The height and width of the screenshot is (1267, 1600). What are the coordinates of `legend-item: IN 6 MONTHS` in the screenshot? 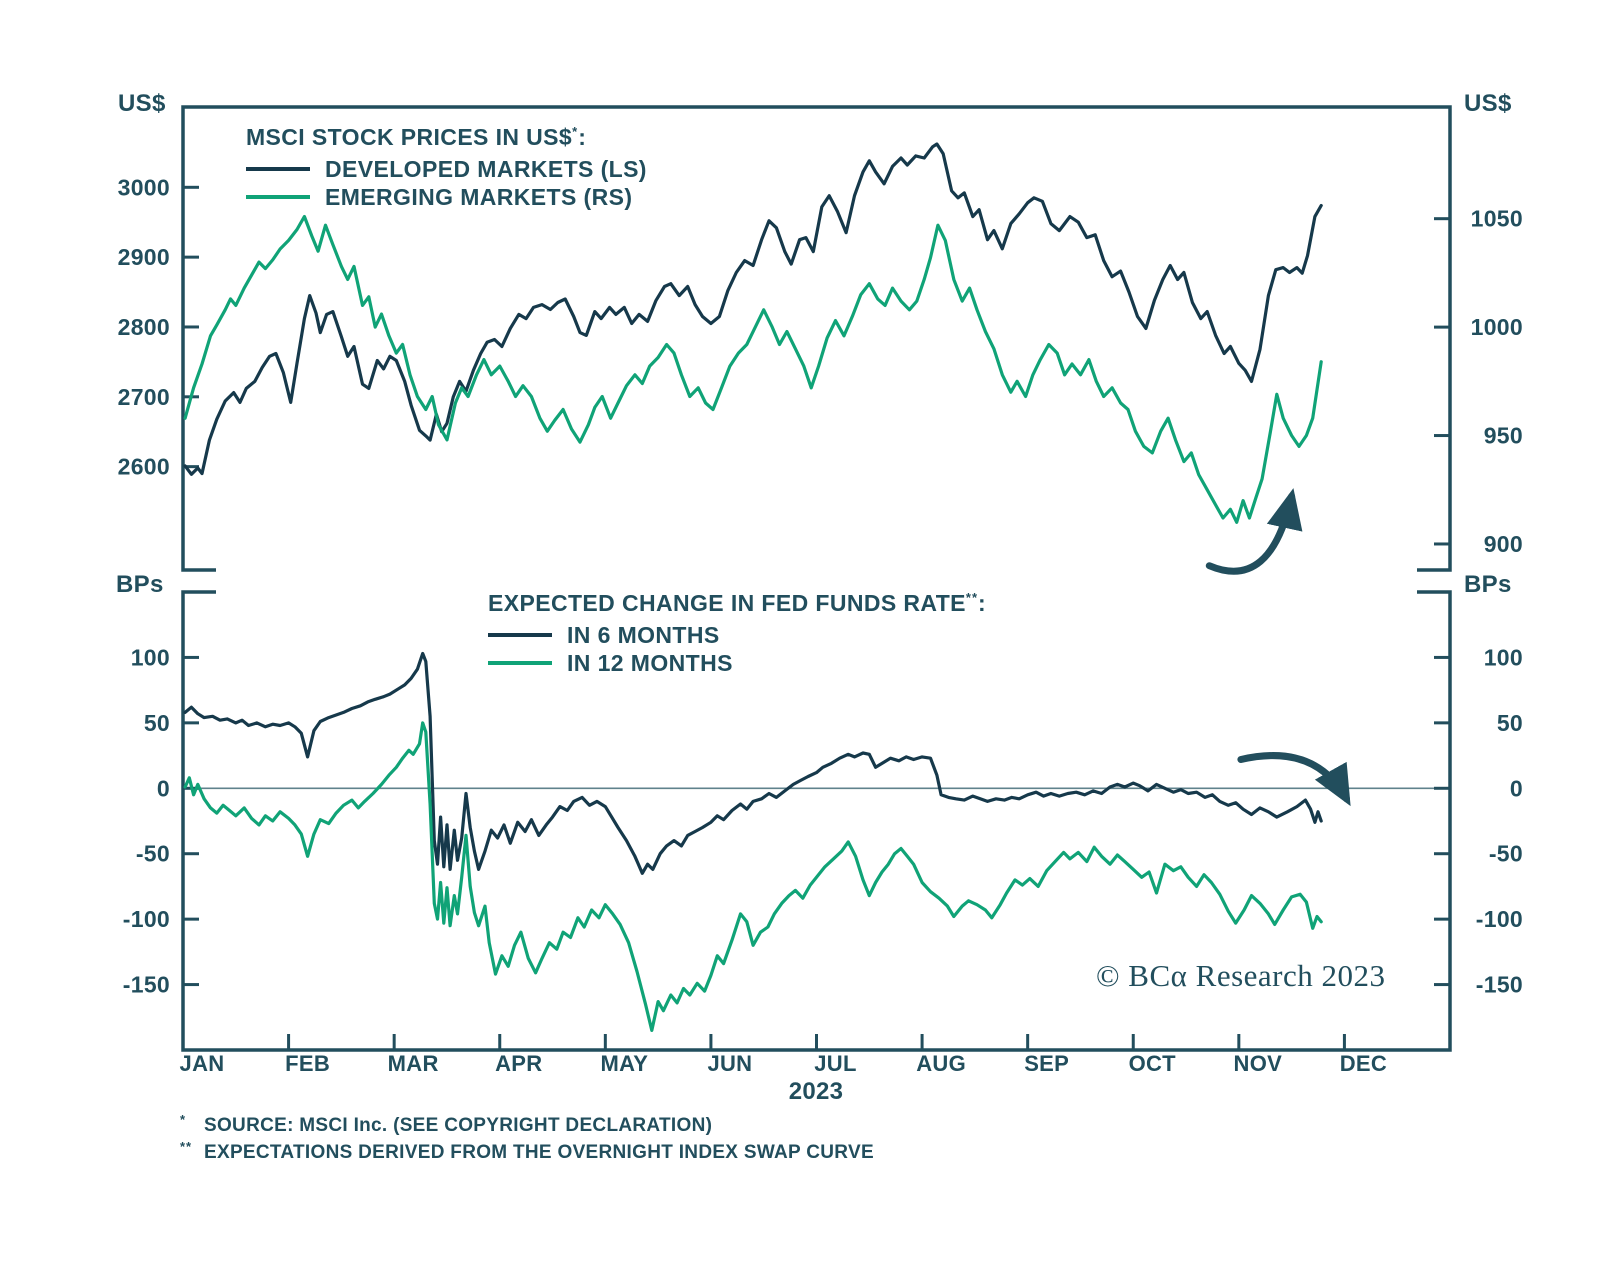 It's located at (737, 635).